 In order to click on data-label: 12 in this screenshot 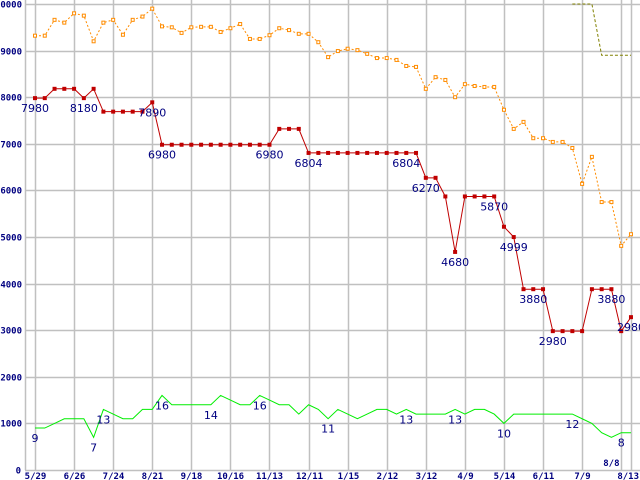, I will do `click(572, 424)`.